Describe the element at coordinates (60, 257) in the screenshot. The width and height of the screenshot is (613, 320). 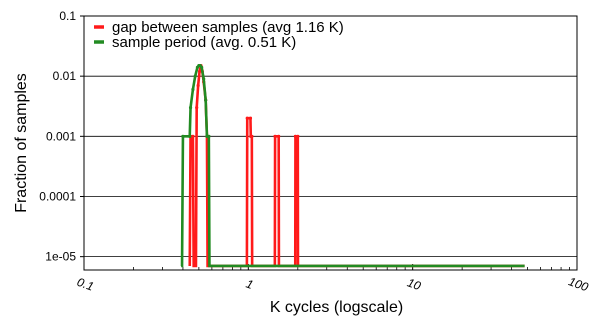
I see `y-tick-label: 1e-05` at that location.